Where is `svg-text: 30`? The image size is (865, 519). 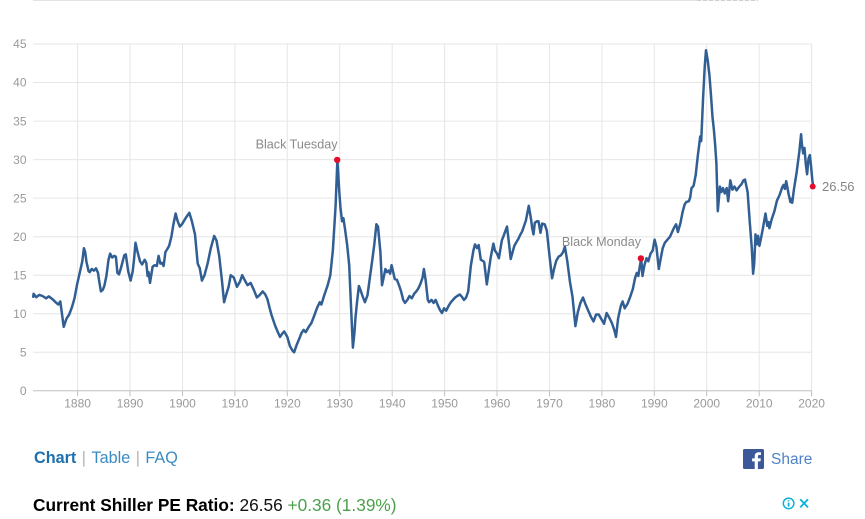
svg-text: 30 is located at coordinates (20, 160).